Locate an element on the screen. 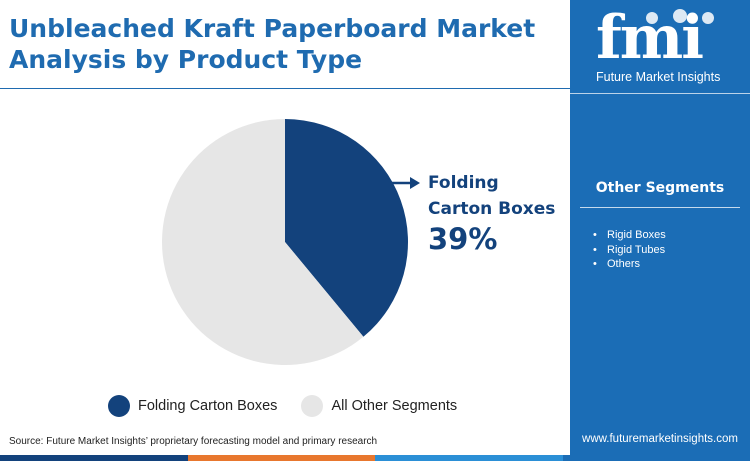 The width and height of the screenshot is (750, 461). pie-slice-all-other-segments is located at coordinates (263, 242).